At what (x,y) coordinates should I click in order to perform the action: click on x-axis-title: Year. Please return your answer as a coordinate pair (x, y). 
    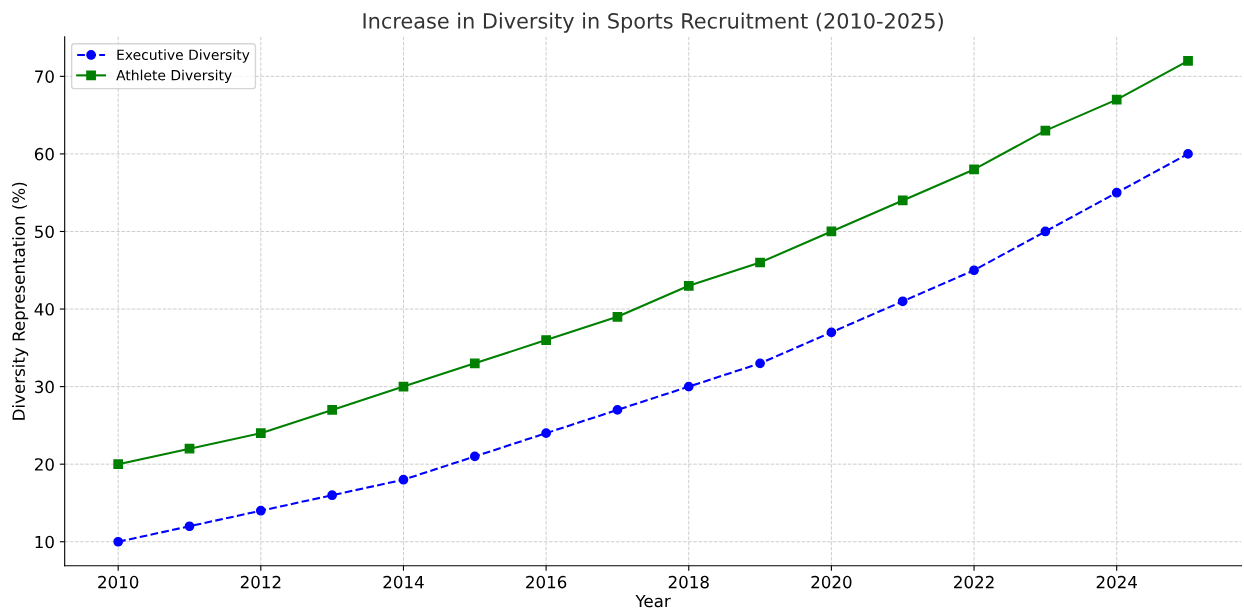
    Looking at the image, I should click on (653, 601).